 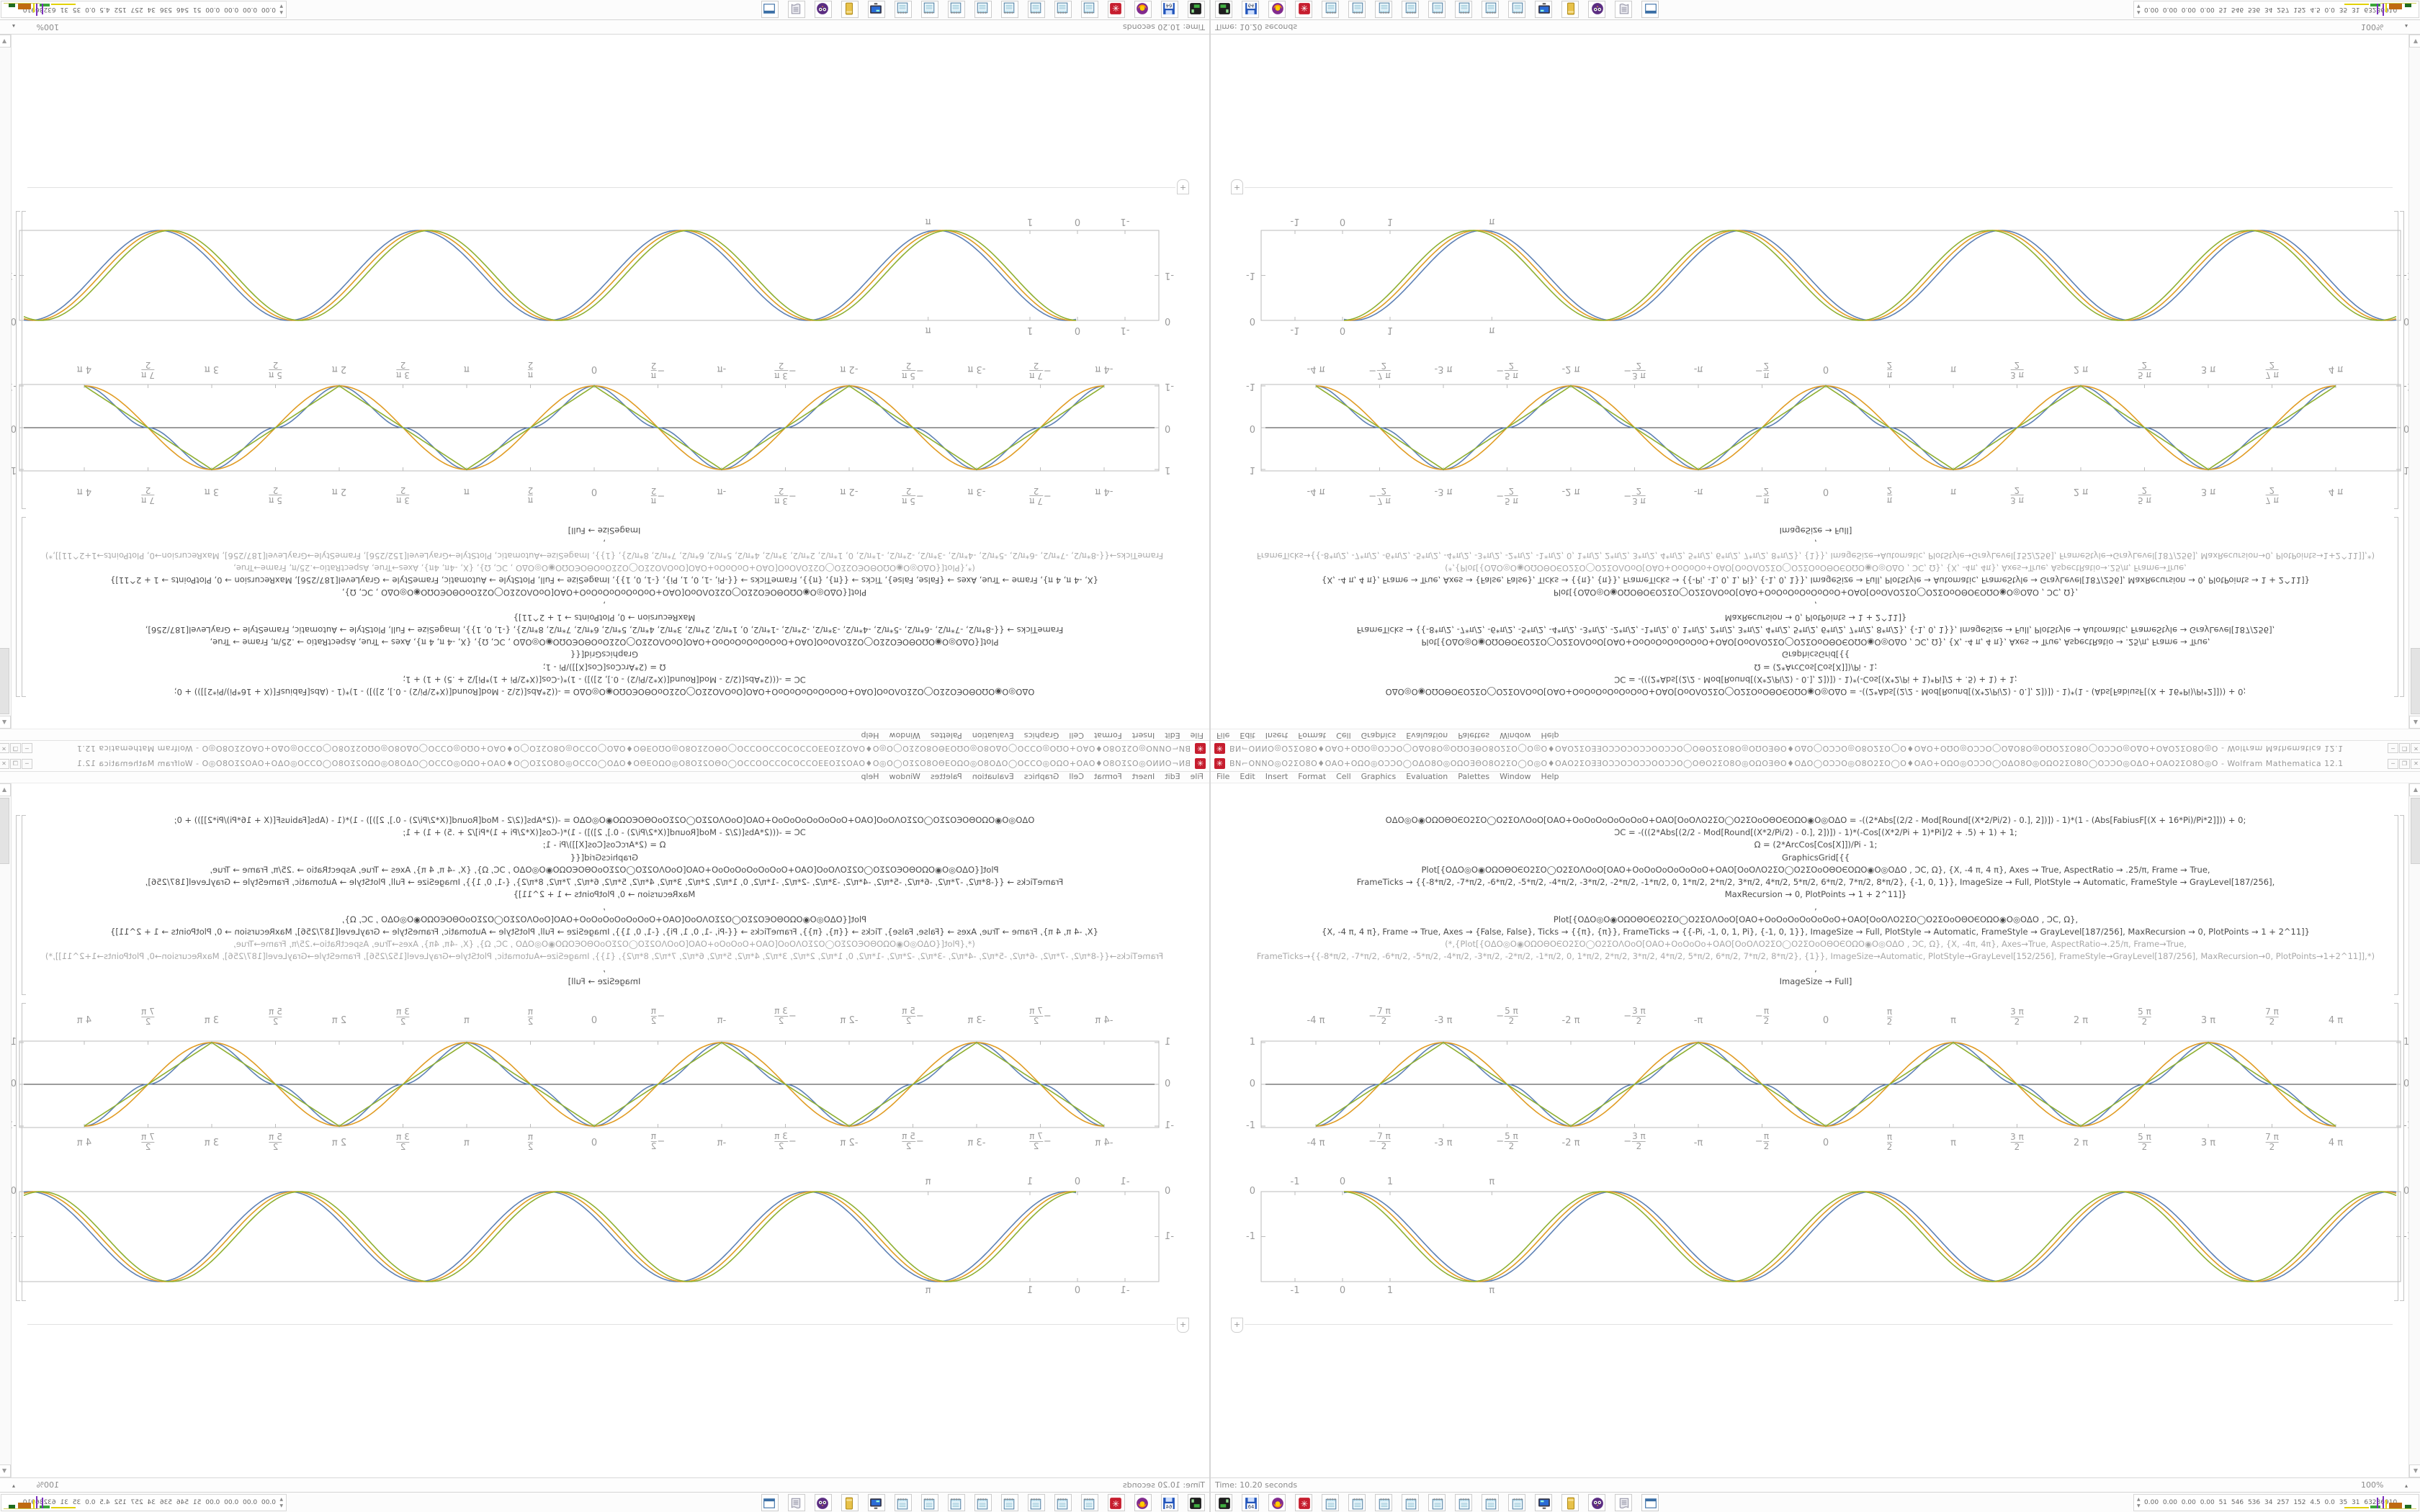 What do you see at coordinates (1277, 776) in the screenshot?
I see `menu-insert: Insert` at bounding box center [1277, 776].